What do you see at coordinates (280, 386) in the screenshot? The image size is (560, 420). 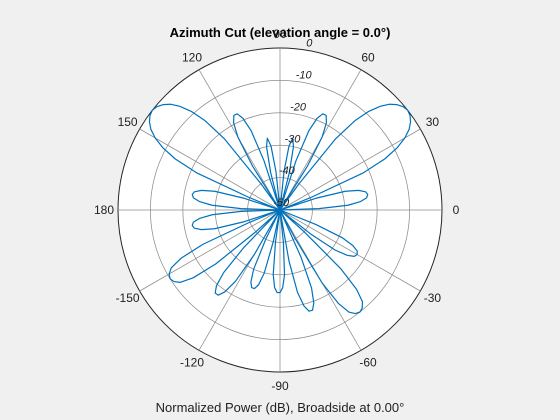 I see `angle-tick-label-9: -90` at bounding box center [280, 386].